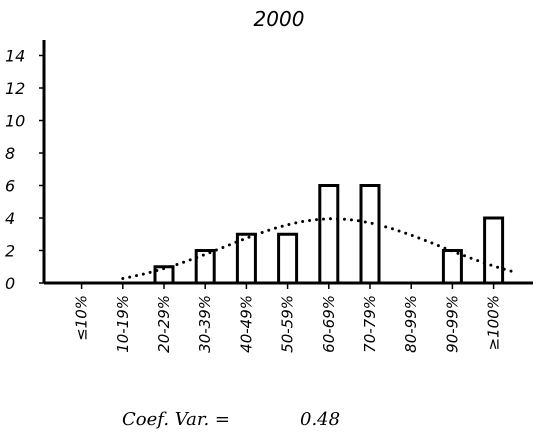 This screenshot has width=542, height=435. Describe the element at coordinates (82, 318) in the screenshot. I see `x-tick-label: ≤10%` at that location.